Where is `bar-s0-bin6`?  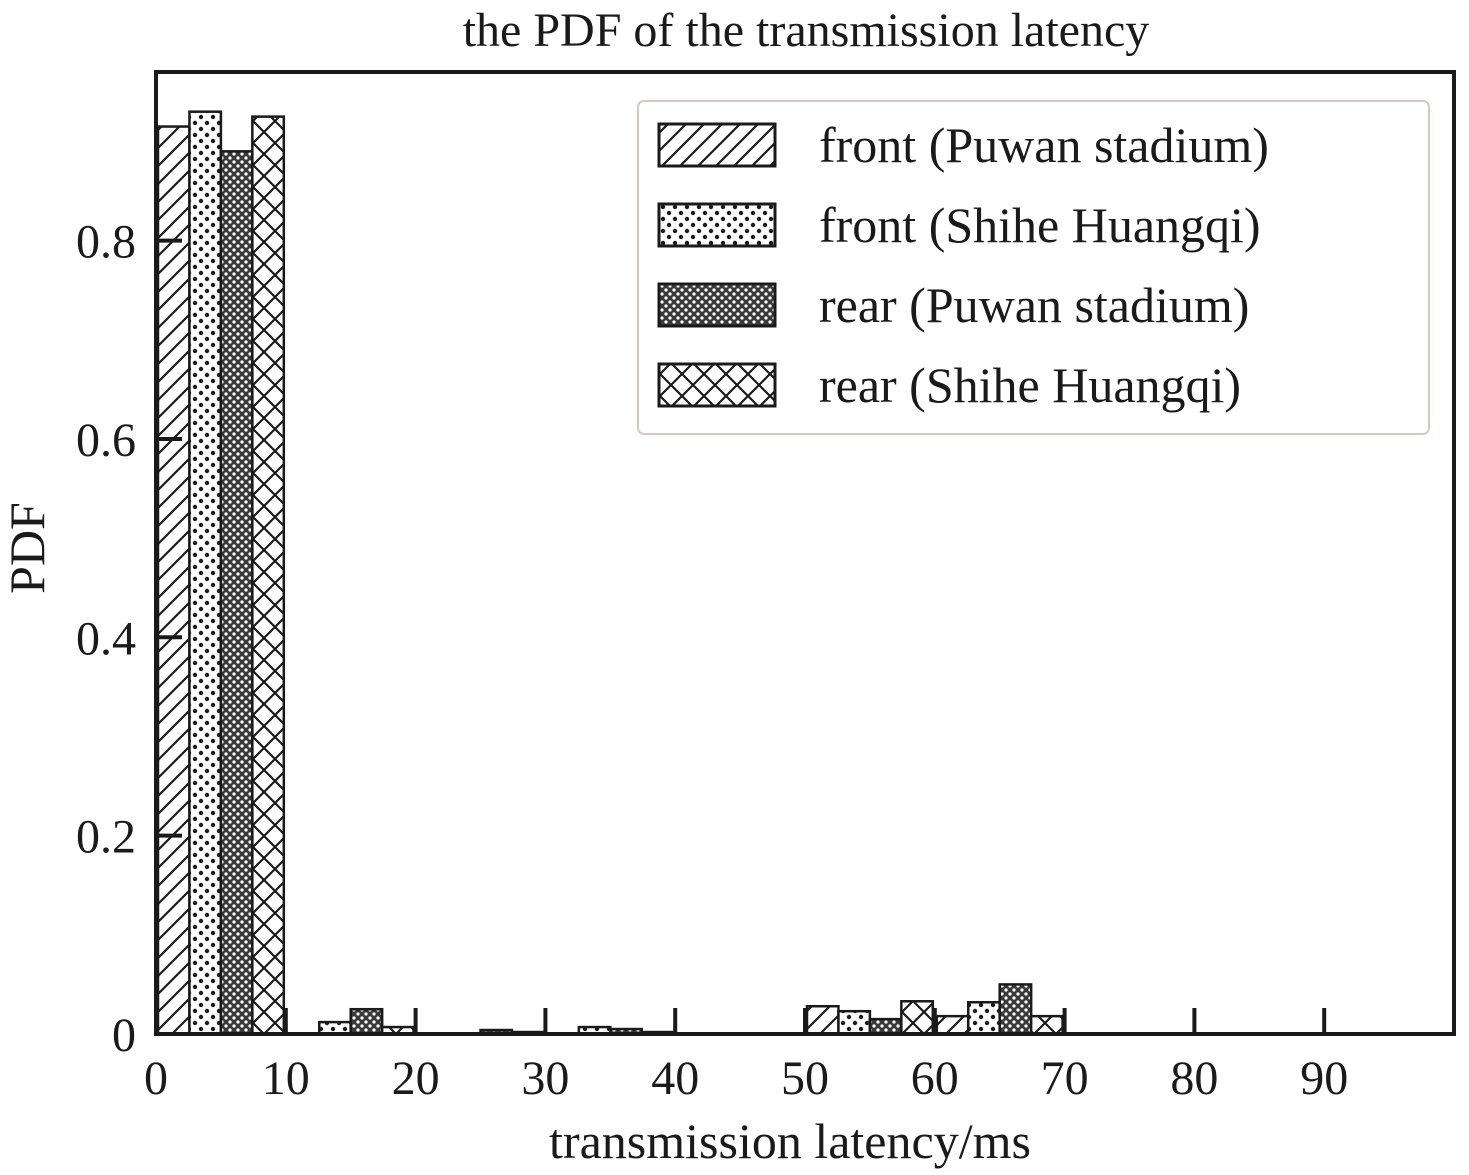
bar-s0-bin6 is located at coordinates (952, 1025).